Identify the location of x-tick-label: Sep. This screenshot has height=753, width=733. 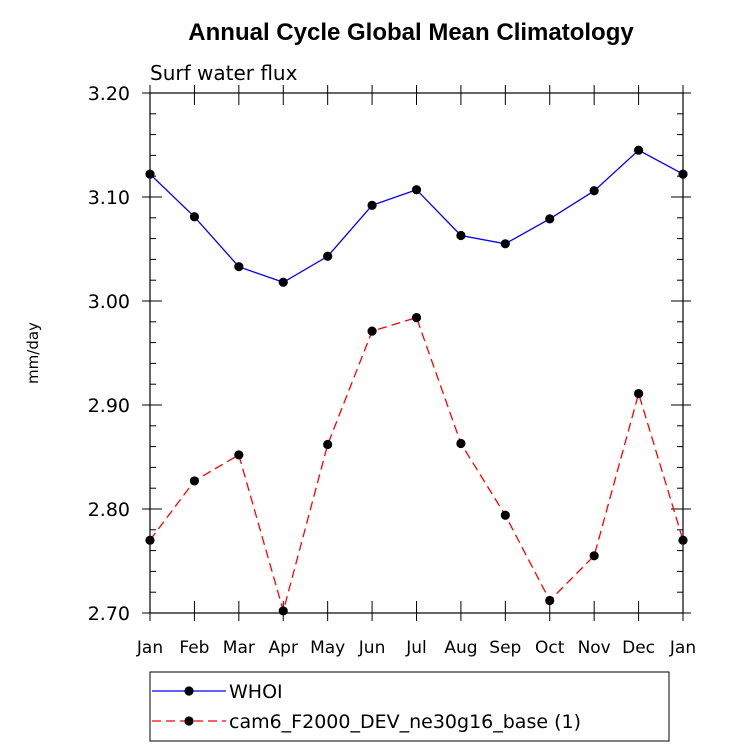
(505, 648).